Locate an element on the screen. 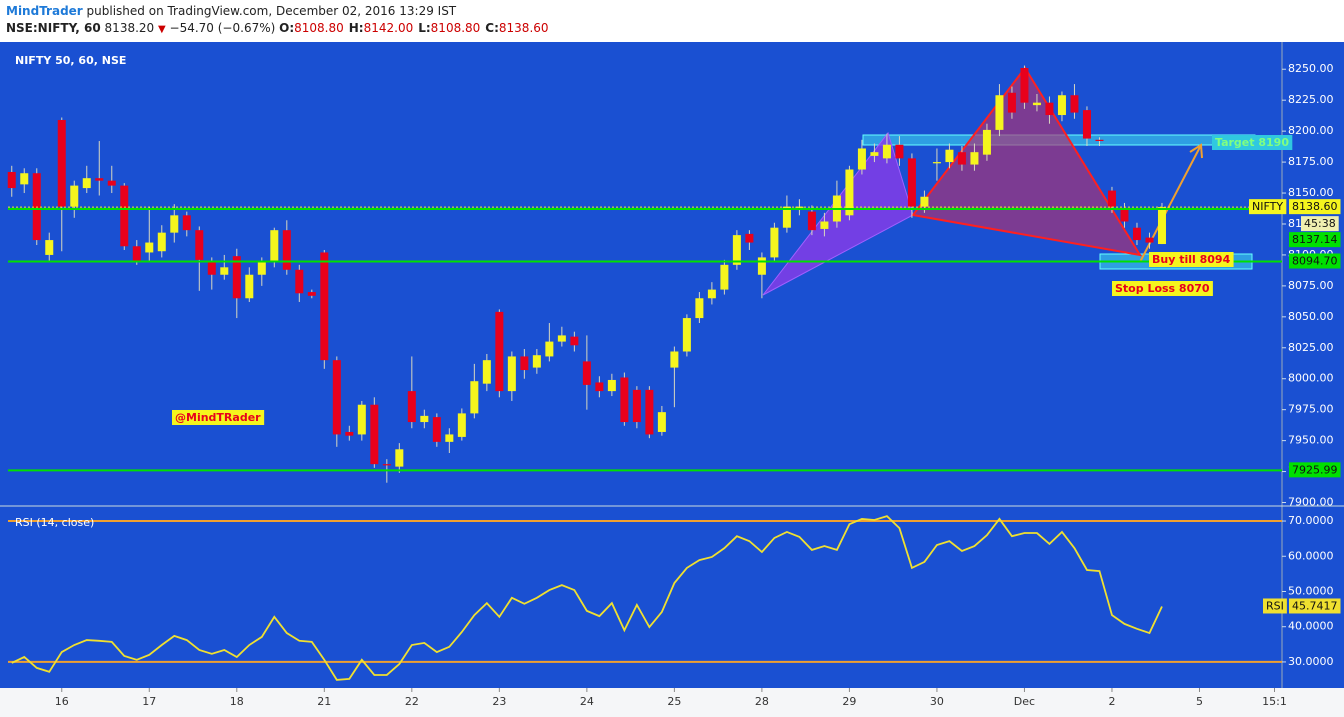  x-tick-label: 5 is located at coordinates (1199, 701).